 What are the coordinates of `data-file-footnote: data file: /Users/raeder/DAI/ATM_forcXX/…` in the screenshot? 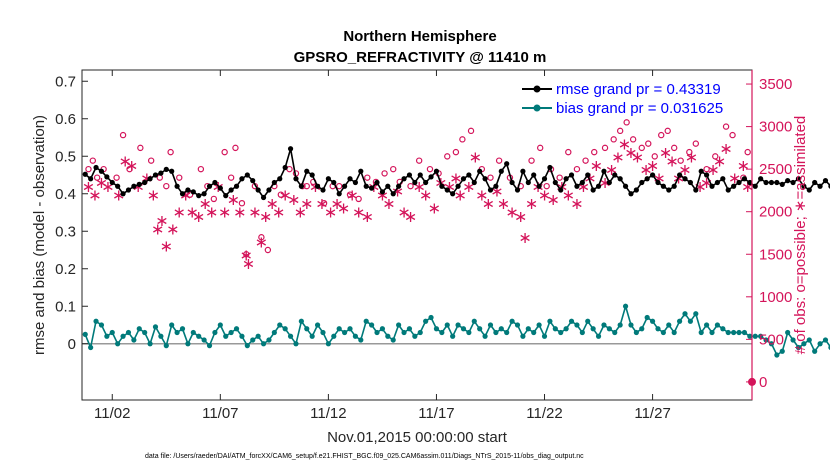 It's located at (364, 456).